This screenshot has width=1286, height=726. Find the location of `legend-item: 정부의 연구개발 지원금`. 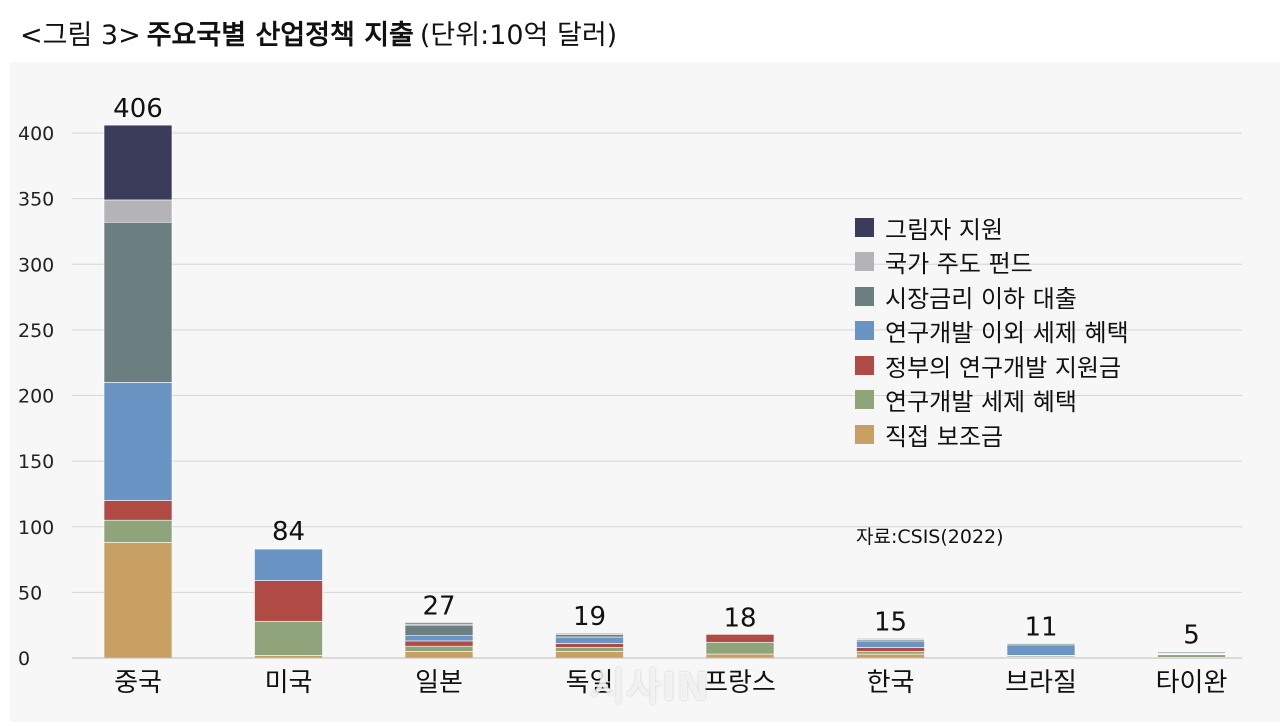

legend-item: 정부의 연구개발 지원금 is located at coordinates (992, 365).